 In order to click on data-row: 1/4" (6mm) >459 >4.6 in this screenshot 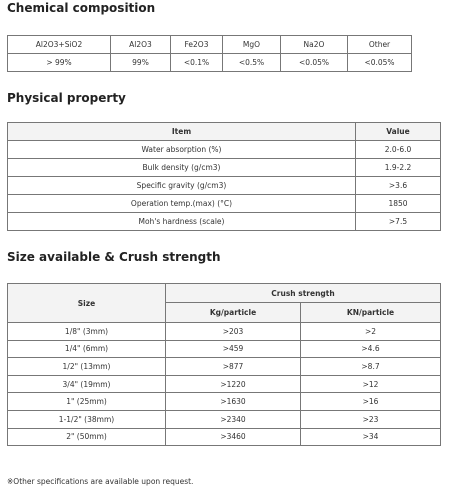, I will do `click(224, 349)`.